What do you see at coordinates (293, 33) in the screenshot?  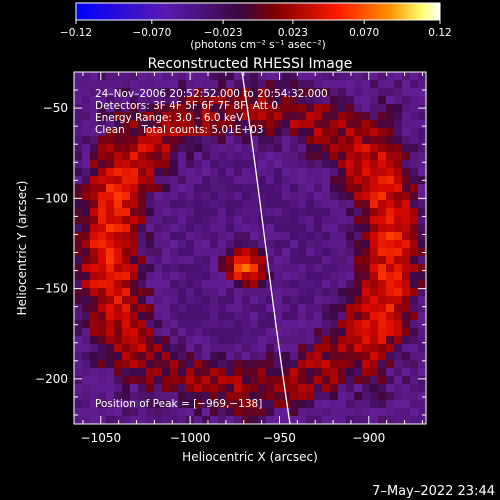 I see `colorbar-tick-label: 0.023` at bounding box center [293, 33].